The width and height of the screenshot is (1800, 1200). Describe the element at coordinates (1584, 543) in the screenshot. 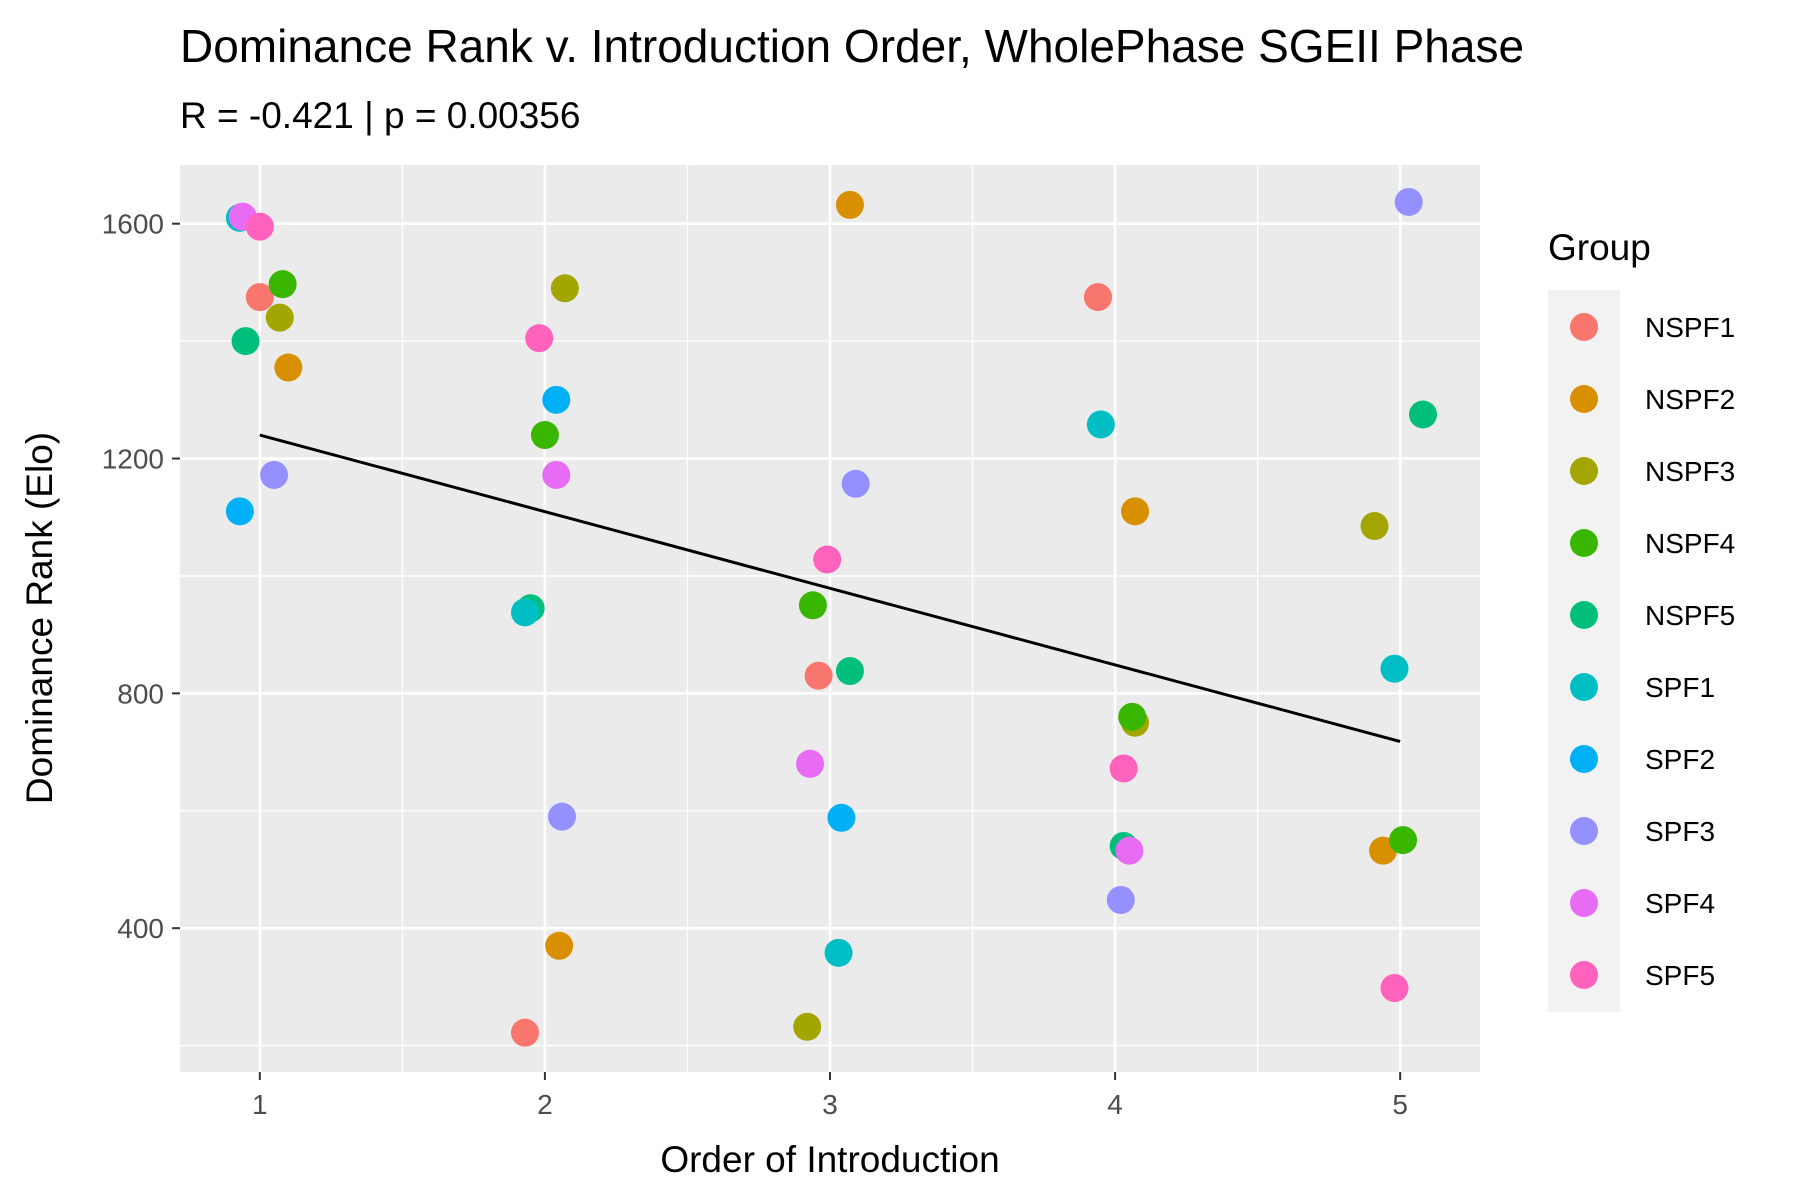

I see `legend-key-nspf4` at that location.